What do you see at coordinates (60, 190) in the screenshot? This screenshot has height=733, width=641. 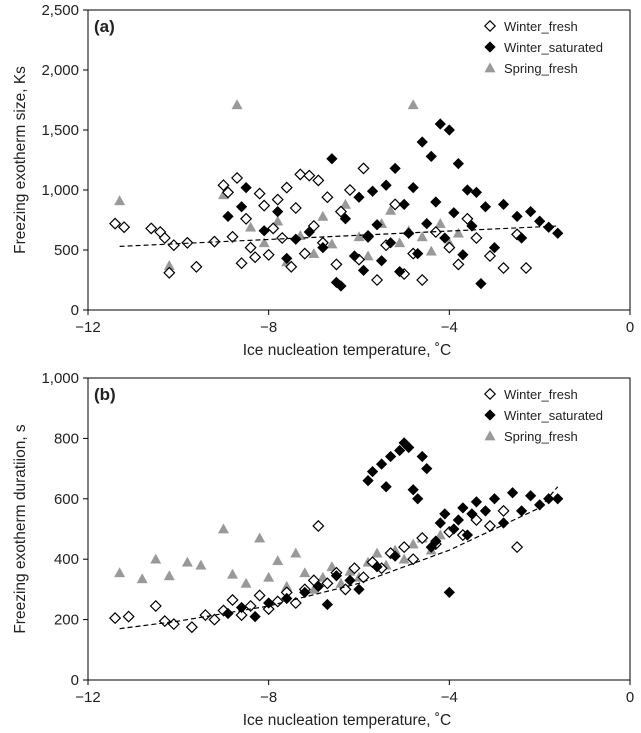 I see `y-tick-label: 1,000` at bounding box center [60, 190].